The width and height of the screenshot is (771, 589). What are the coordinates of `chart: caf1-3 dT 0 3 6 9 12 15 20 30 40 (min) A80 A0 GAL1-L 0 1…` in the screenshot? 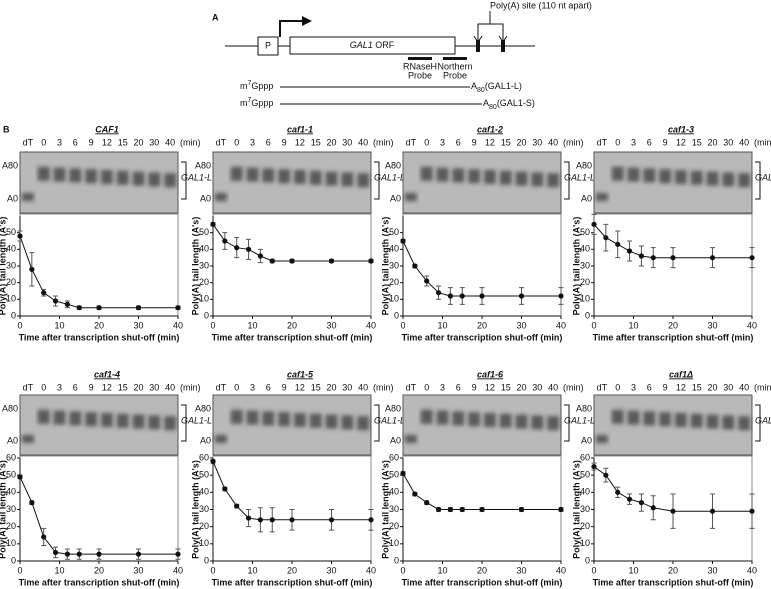 It's located at (671, 233).